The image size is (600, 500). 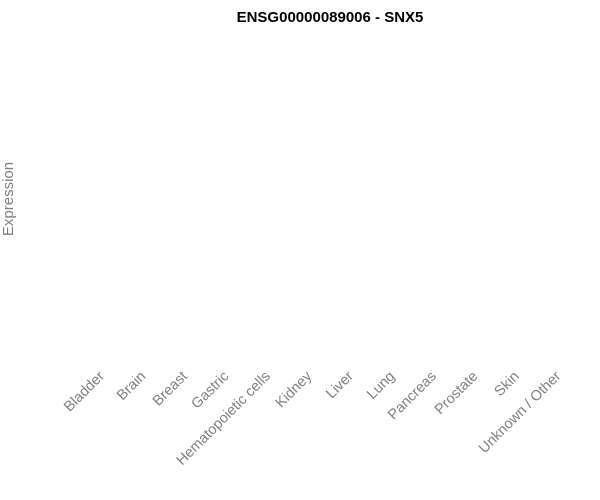 What do you see at coordinates (381, 386) in the screenshot?
I see `x-tick-label: Lung` at bounding box center [381, 386].